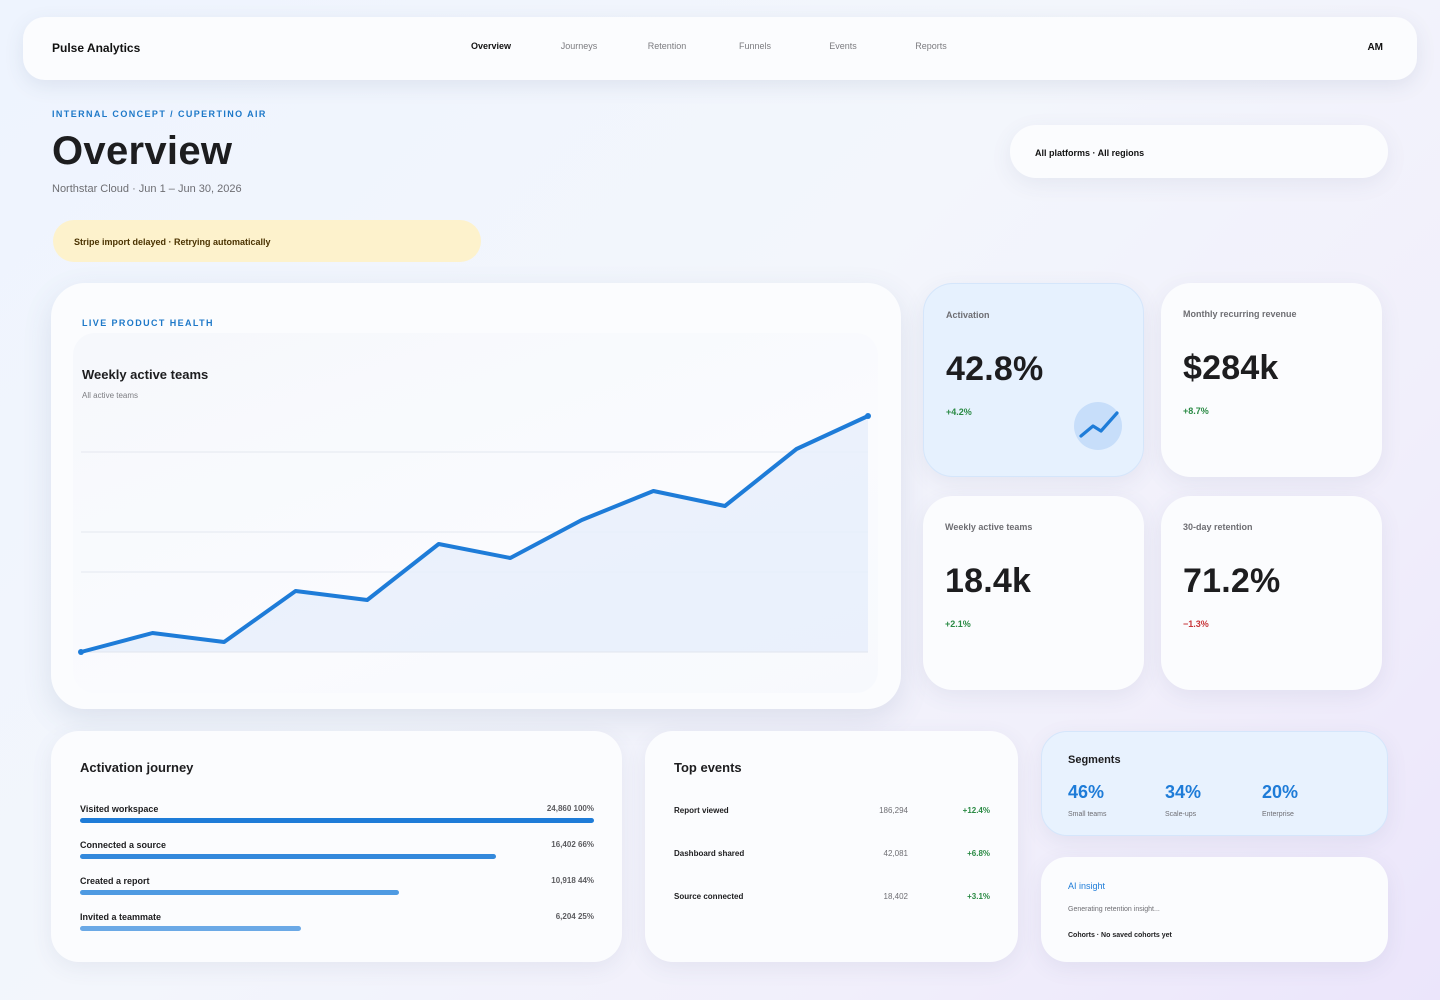 This screenshot has width=1440, height=1000. I want to click on journey-step: Visited workspace 24,860 100%, so click(337, 819).